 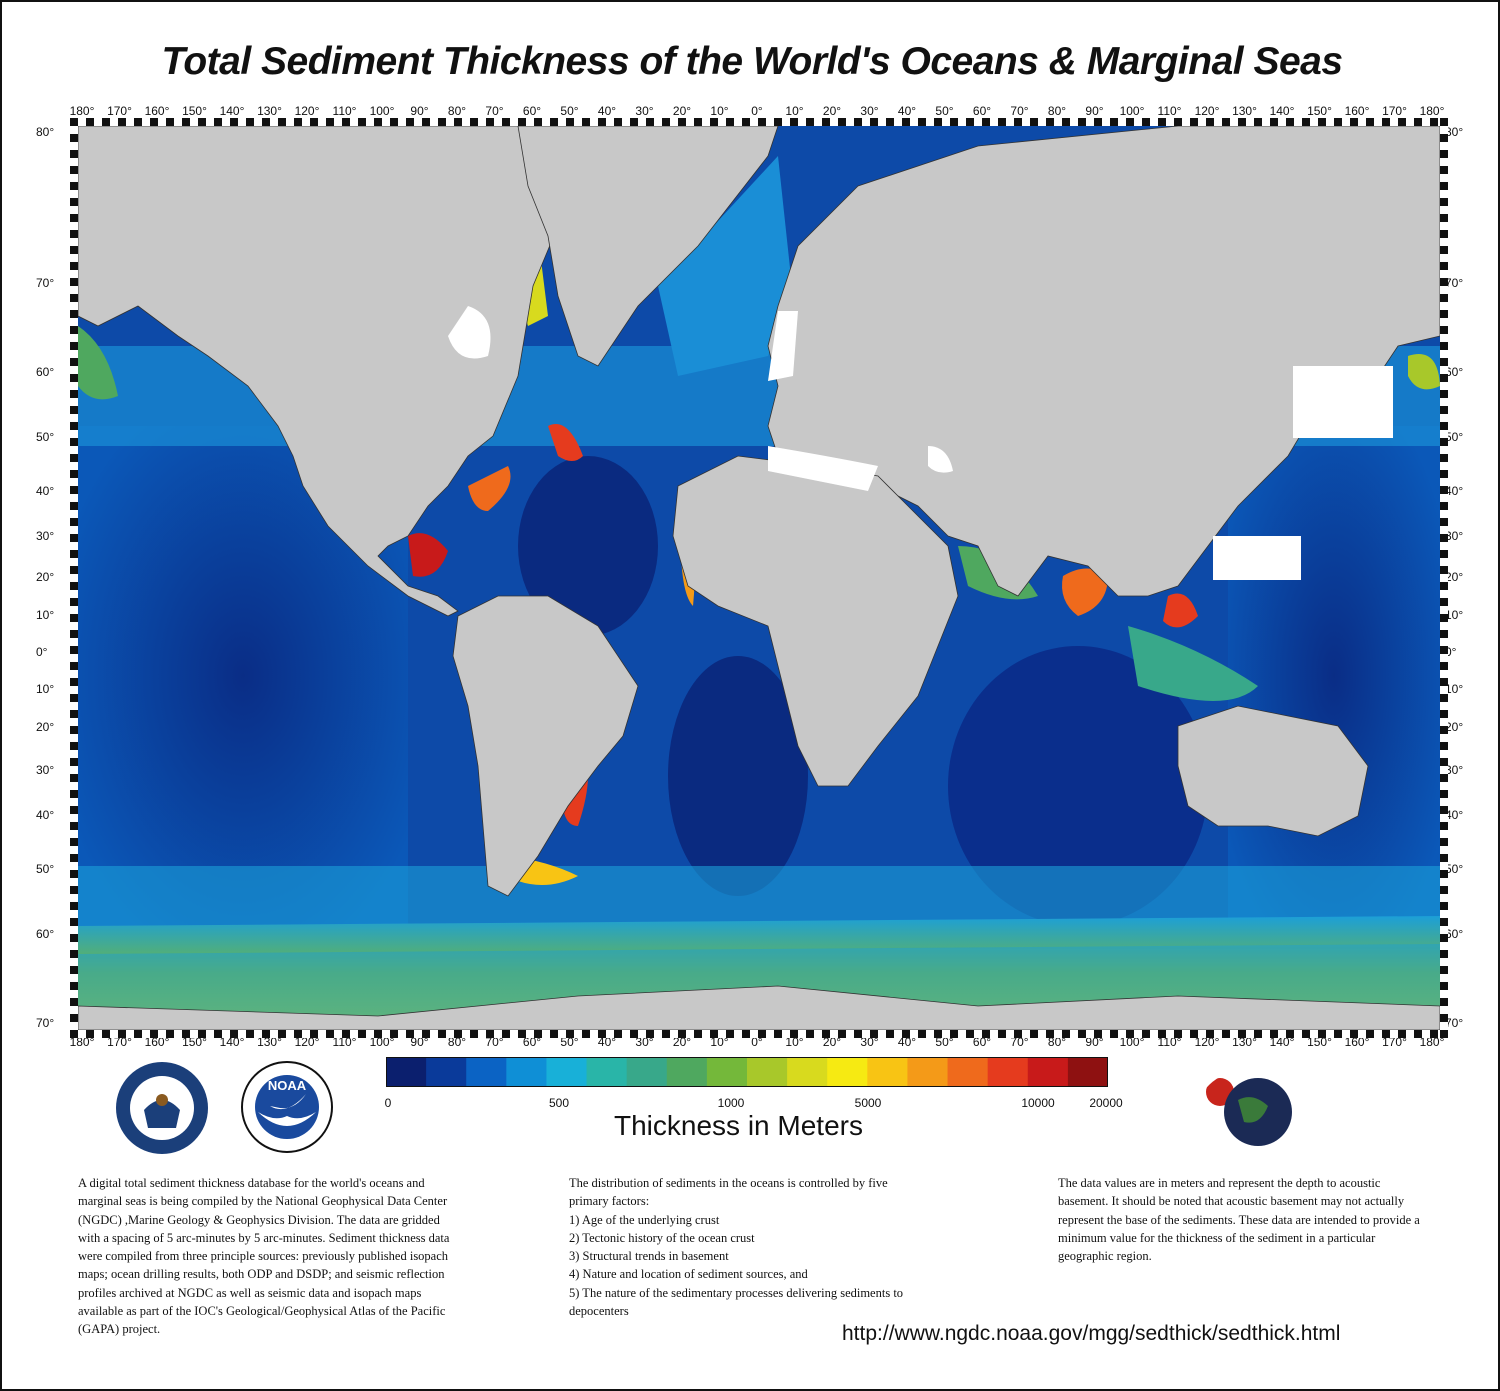 What do you see at coordinates (428, 555) in the screenshot?
I see `gulf-of-mexico-hotspot` at bounding box center [428, 555].